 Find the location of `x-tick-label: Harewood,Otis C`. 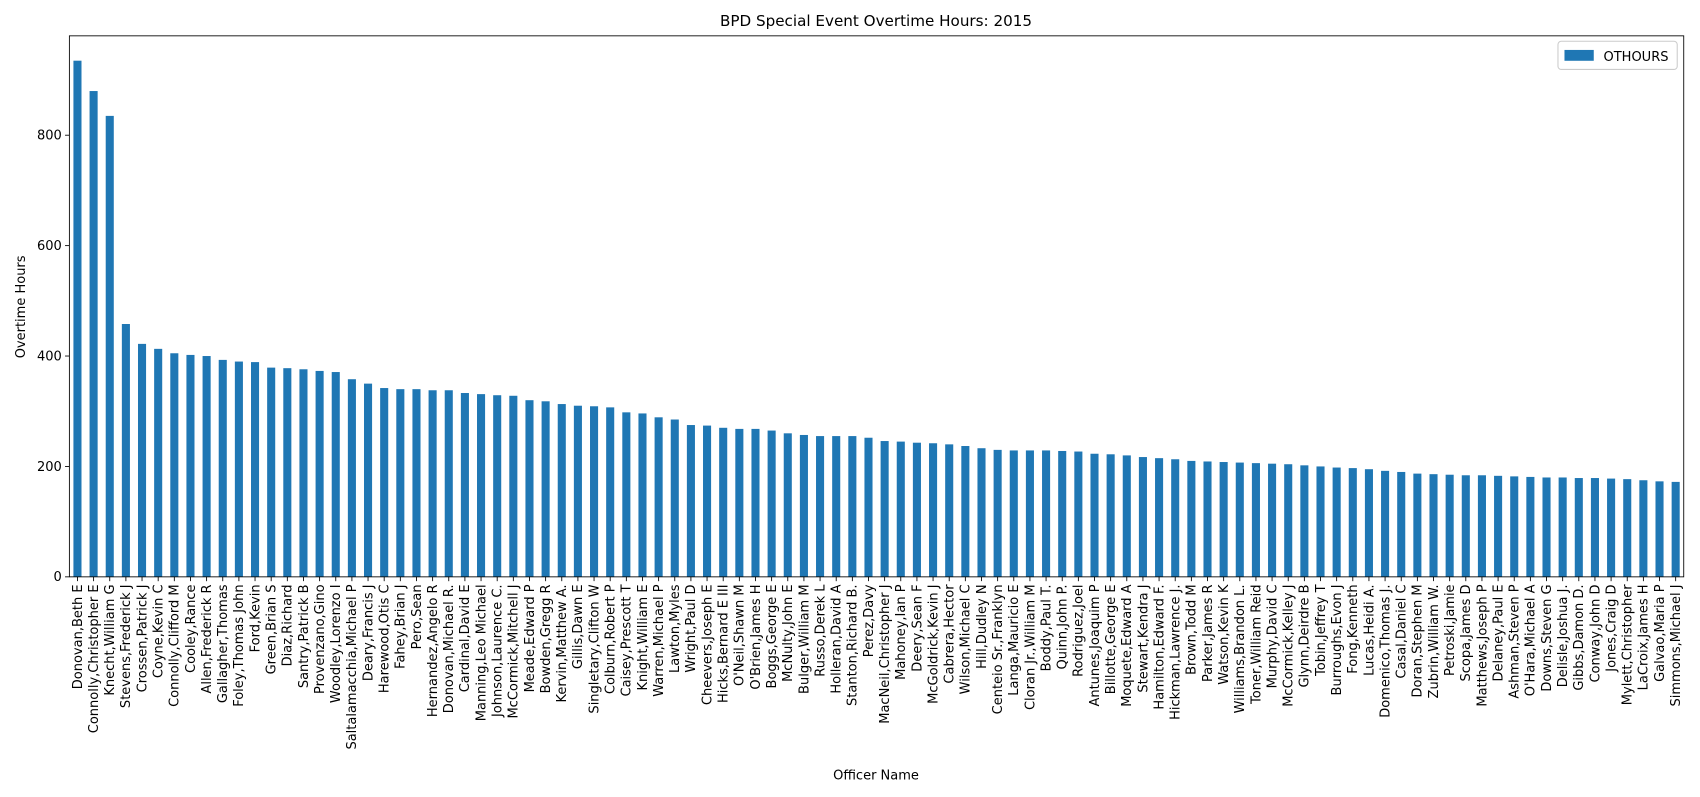

x-tick-label: Harewood,Otis C is located at coordinates (385, 638).